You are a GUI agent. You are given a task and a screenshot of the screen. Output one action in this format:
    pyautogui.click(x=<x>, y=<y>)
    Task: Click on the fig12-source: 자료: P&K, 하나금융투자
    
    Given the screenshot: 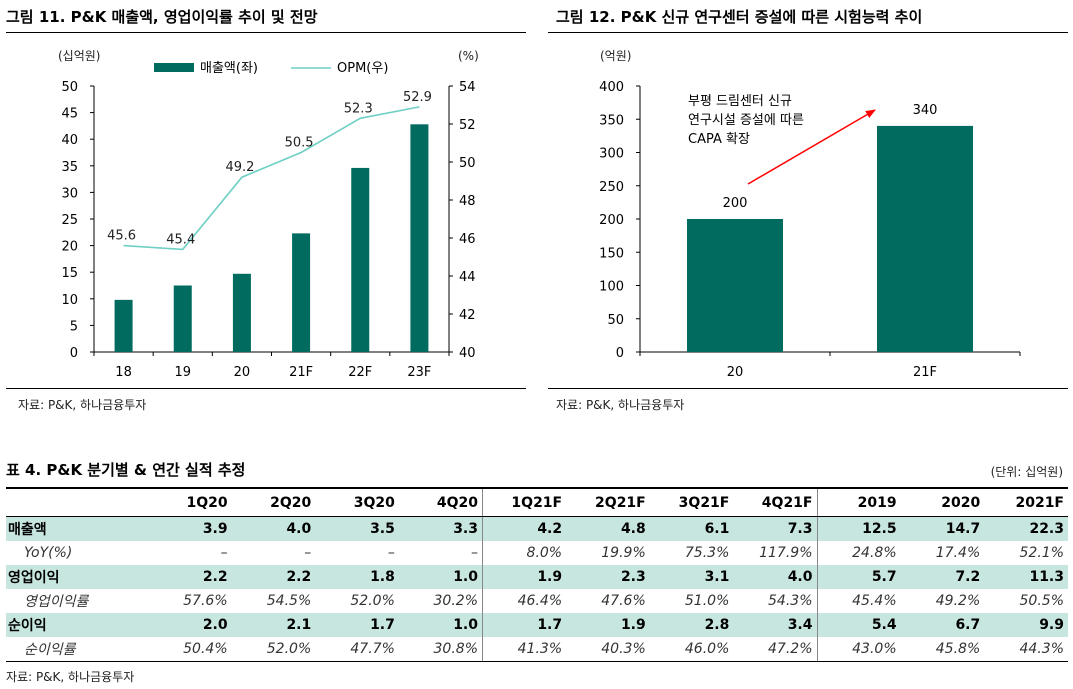 What is the action you would take?
    pyautogui.click(x=620, y=405)
    